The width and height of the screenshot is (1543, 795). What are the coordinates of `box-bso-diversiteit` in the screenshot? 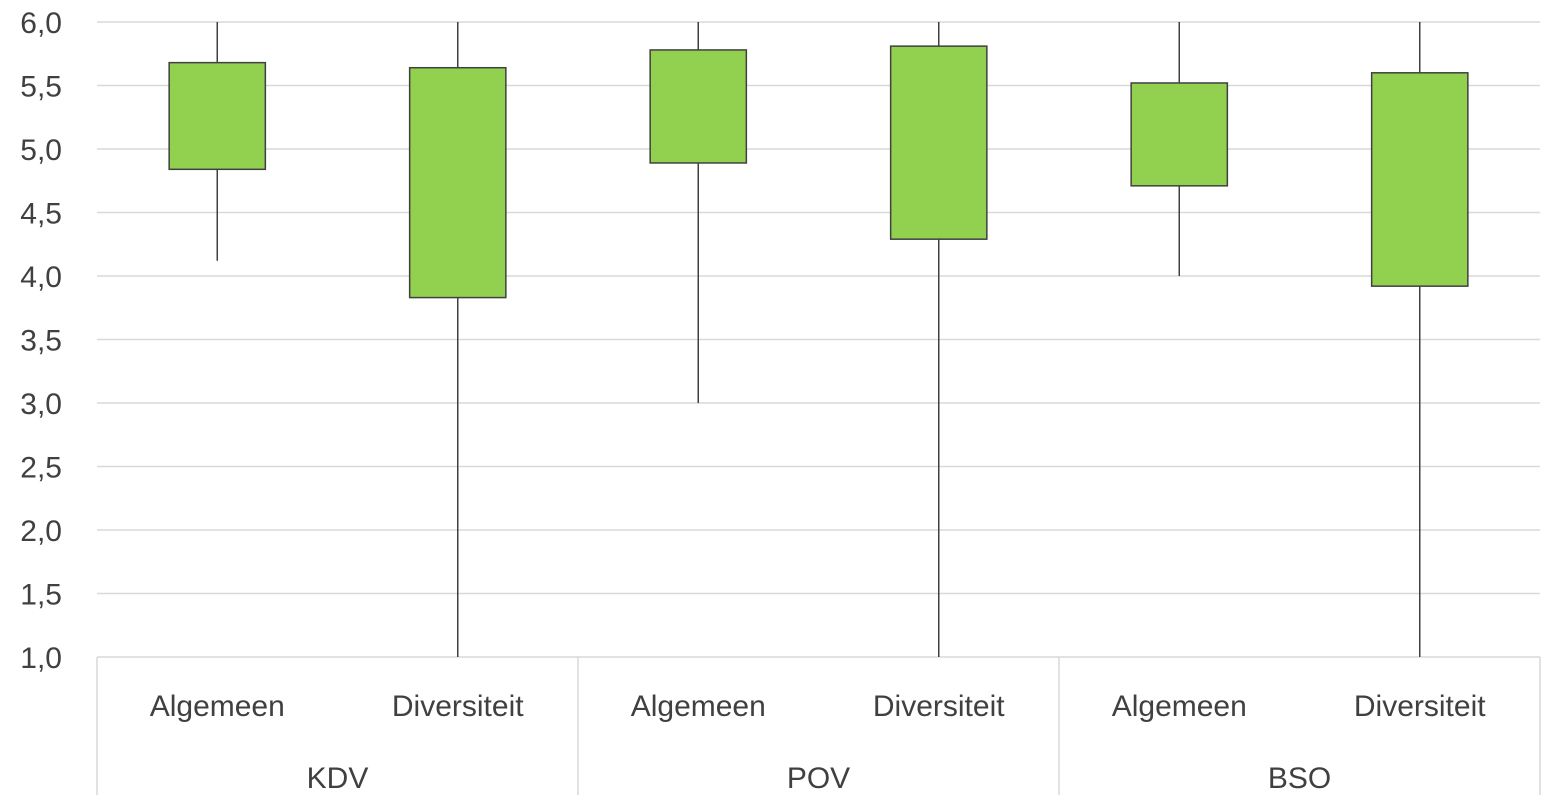 It's located at (1419, 179).